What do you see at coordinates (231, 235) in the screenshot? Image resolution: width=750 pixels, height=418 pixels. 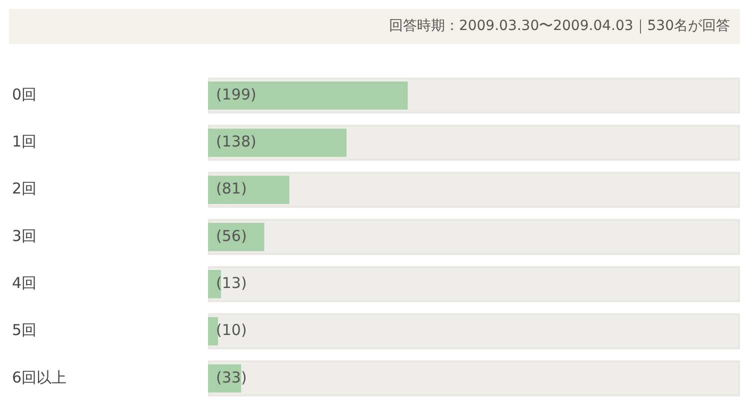 I see `data-label: (56)` at bounding box center [231, 235].